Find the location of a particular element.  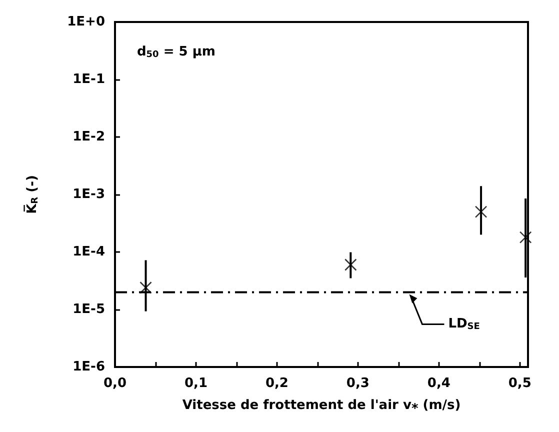

y-tick-label: 1E-6 is located at coordinates (88, 367).